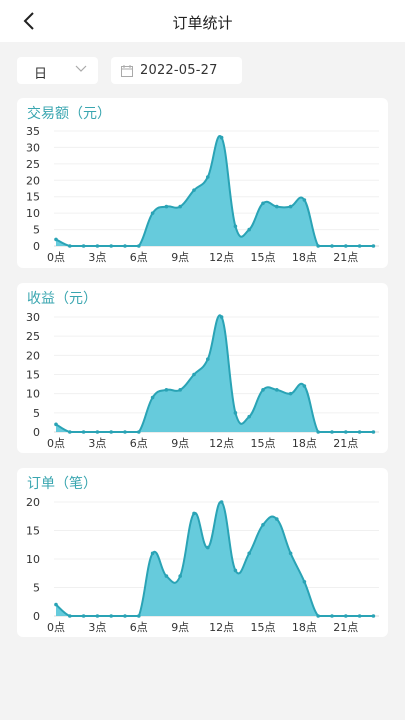  What do you see at coordinates (81, 68) in the screenshot?
I see `chevron-down-icon` at bounding box center [81, 68].